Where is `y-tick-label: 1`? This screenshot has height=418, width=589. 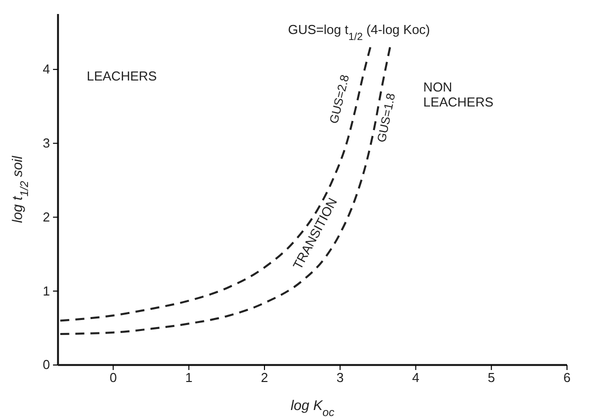
y-tick-label: 1 is located at coordinates (46, 290).